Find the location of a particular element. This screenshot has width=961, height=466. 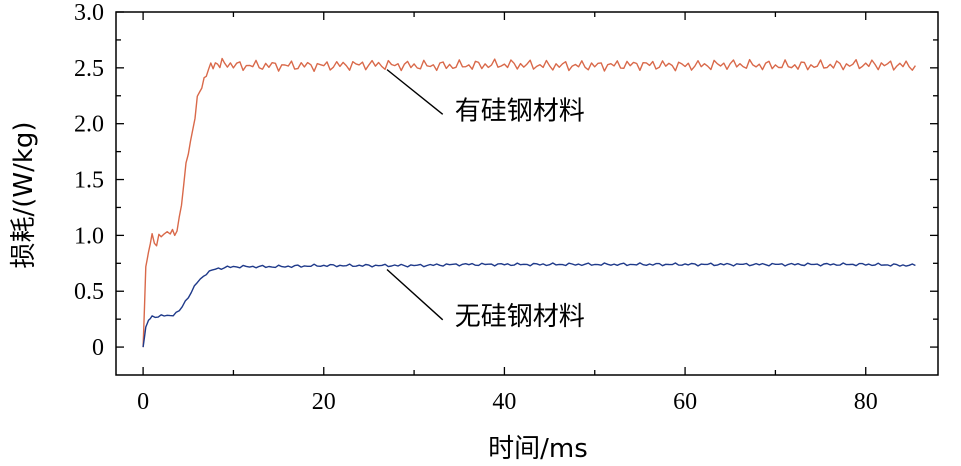

y-tick-label: 0 is located at coordinates (98, 348).